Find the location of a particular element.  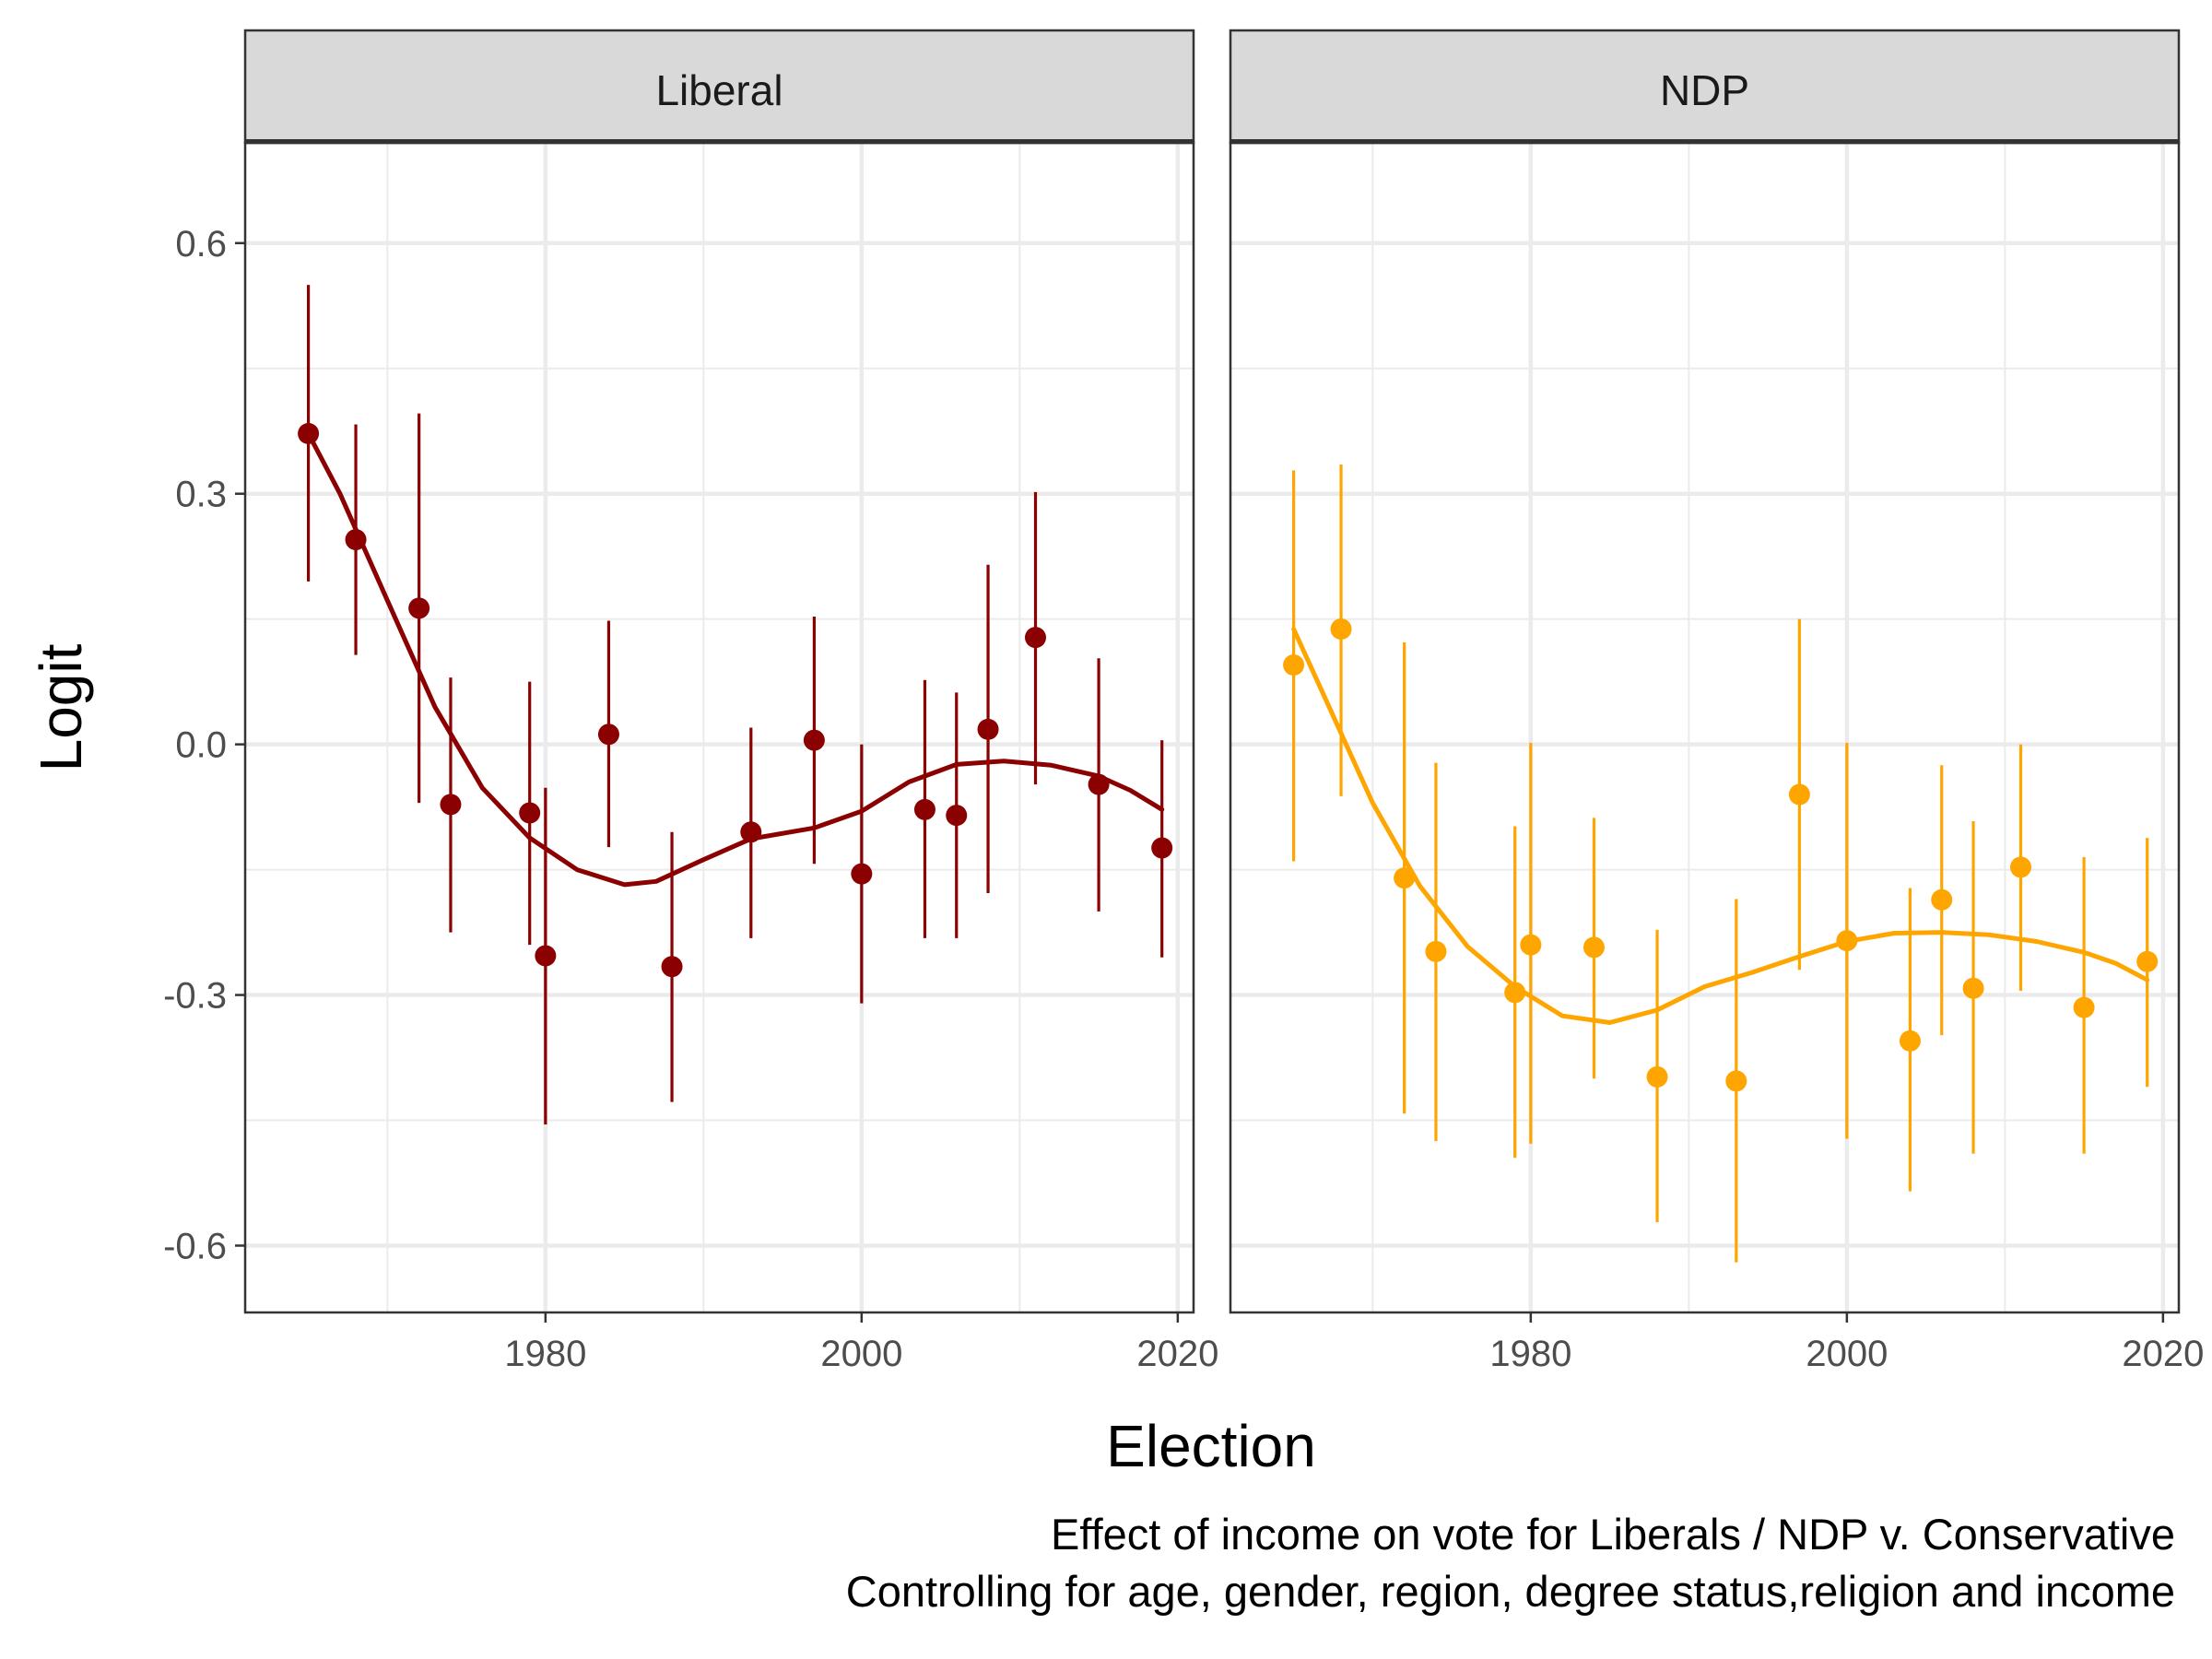

facet-strip-label: NDP is located at coordinates (1704, 90).